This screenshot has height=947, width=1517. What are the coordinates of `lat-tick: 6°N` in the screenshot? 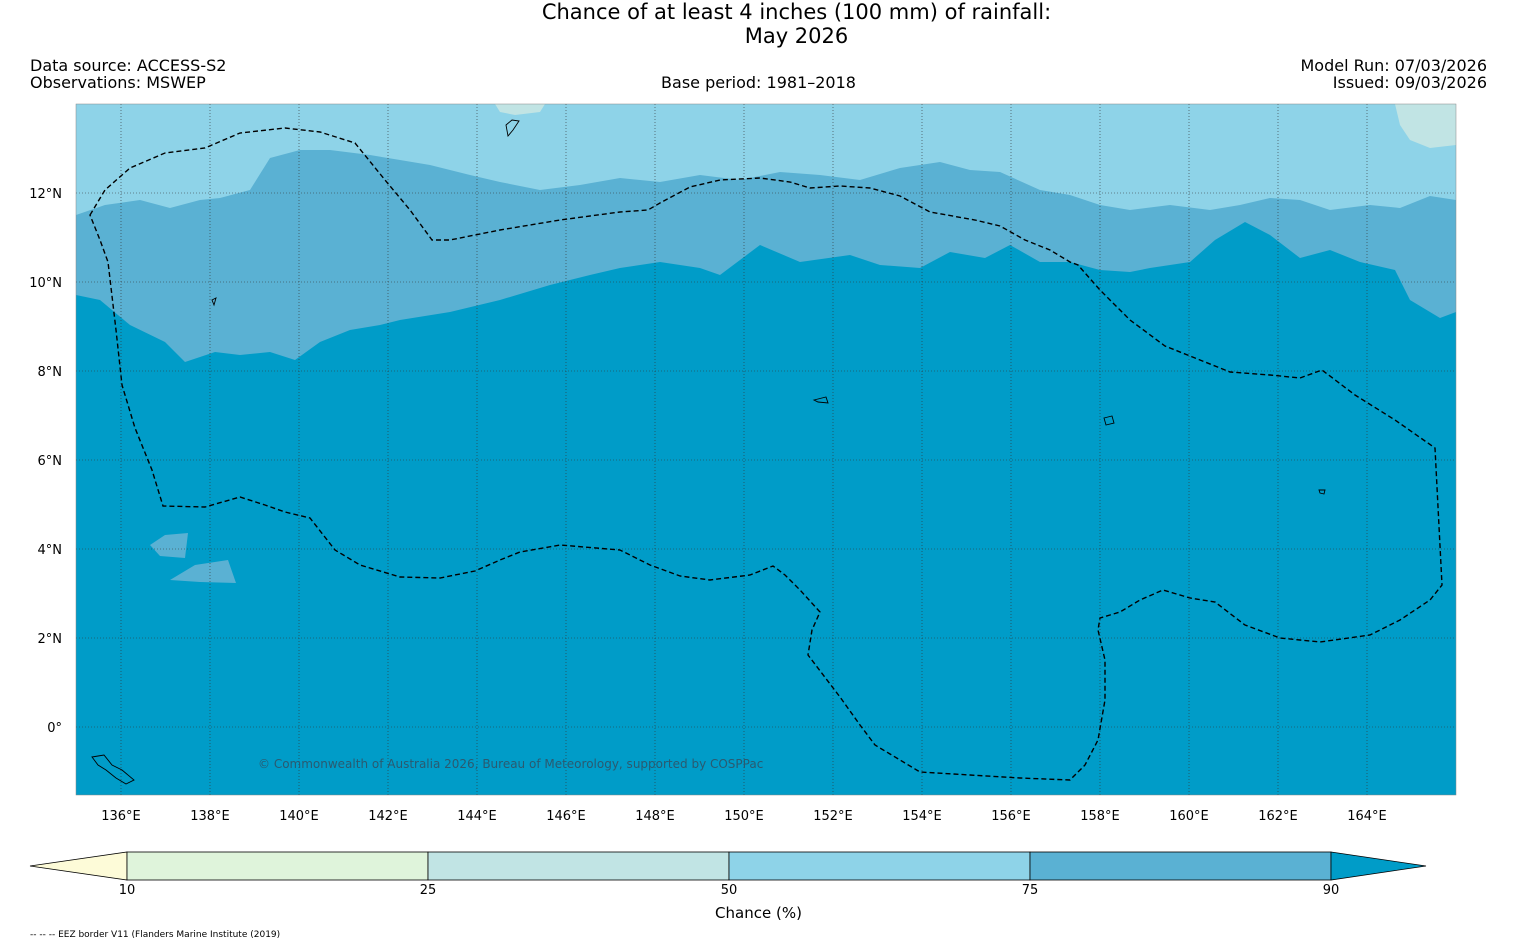 It's located at (50, 461).